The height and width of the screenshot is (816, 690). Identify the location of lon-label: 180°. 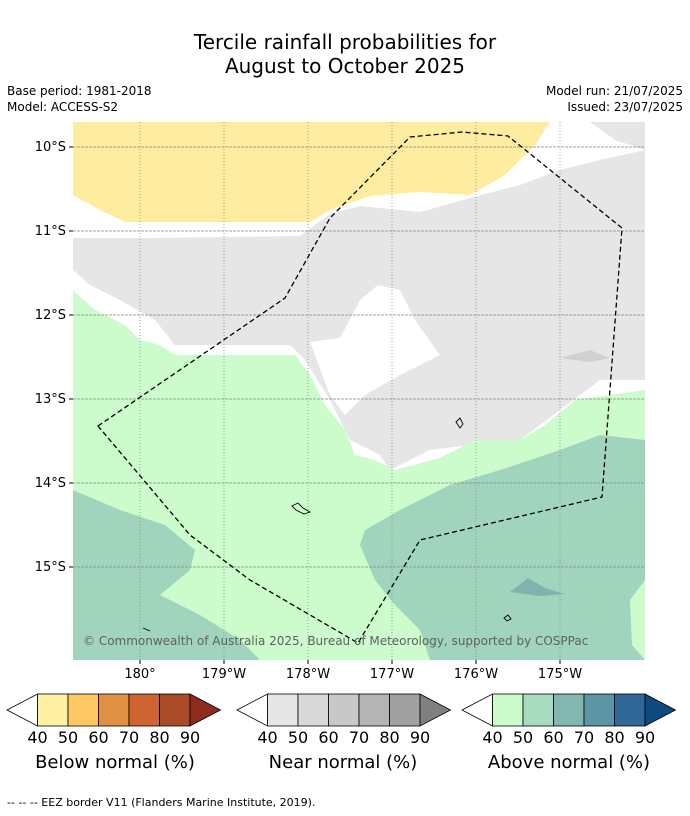
(139, 674).